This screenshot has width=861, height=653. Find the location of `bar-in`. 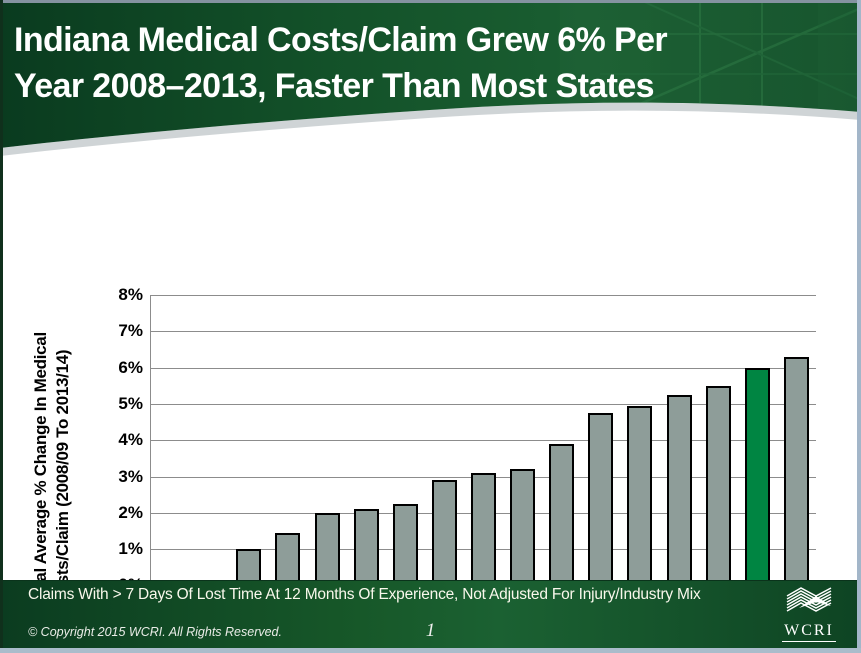

bar-in is located at coordinates (757, 476).